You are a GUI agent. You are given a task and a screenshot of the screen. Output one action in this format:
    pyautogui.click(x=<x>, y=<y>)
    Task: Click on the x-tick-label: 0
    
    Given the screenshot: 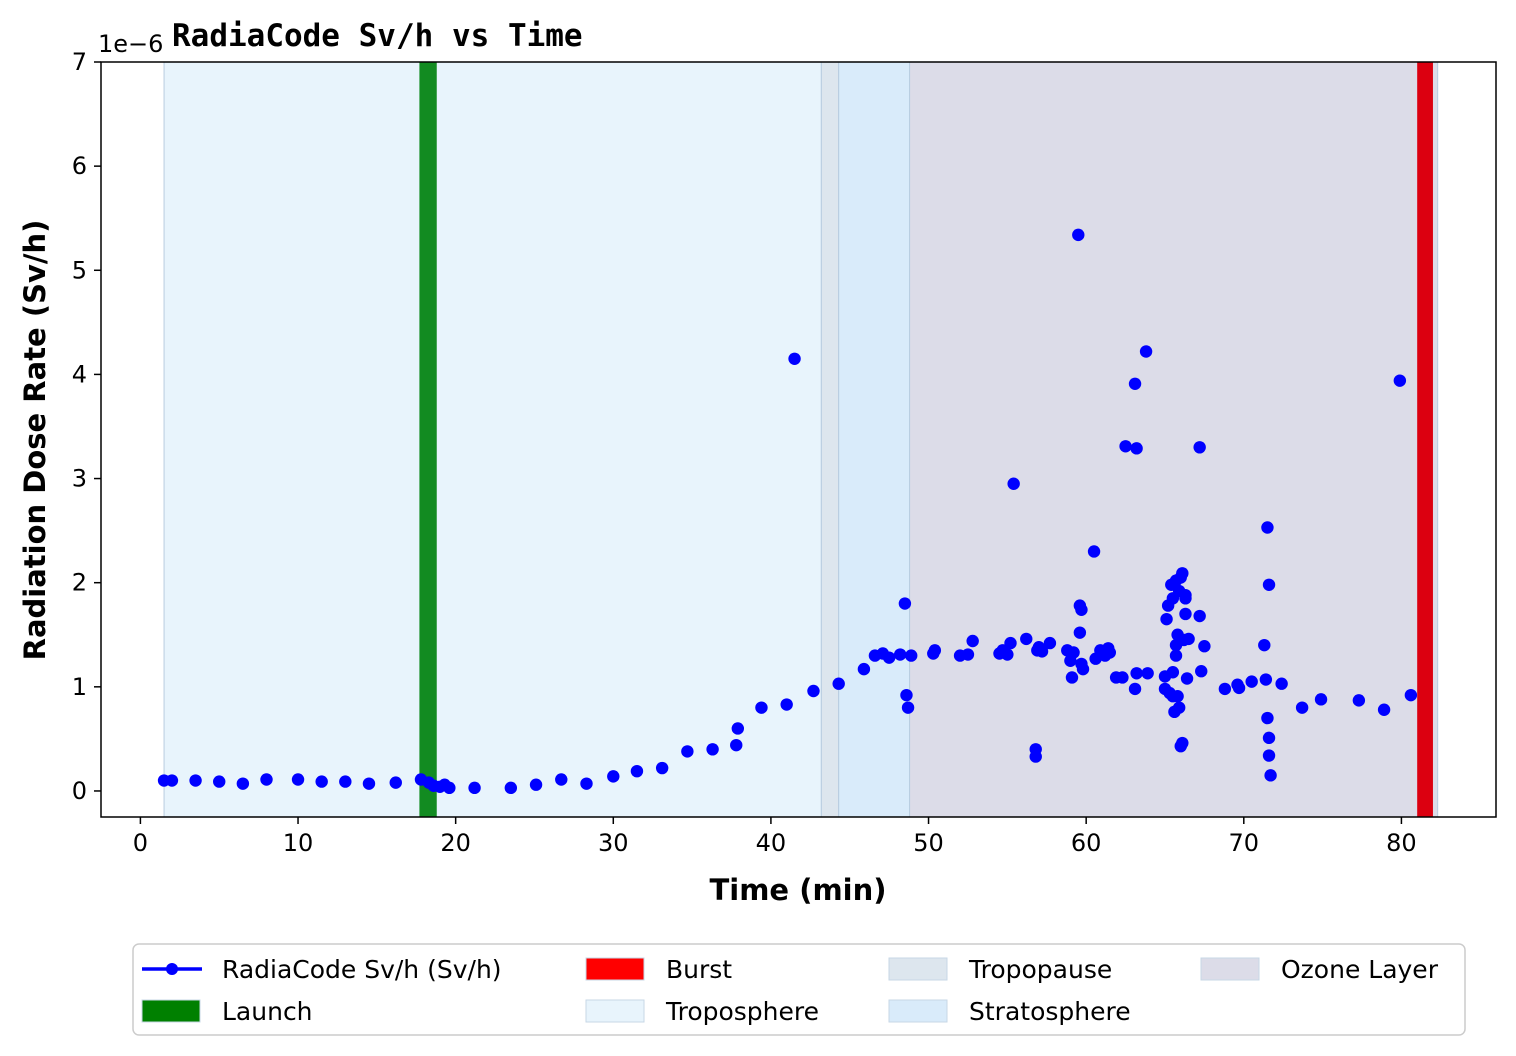 What is the action you would take?
    pyautogui.click(x=140, y=843)
    